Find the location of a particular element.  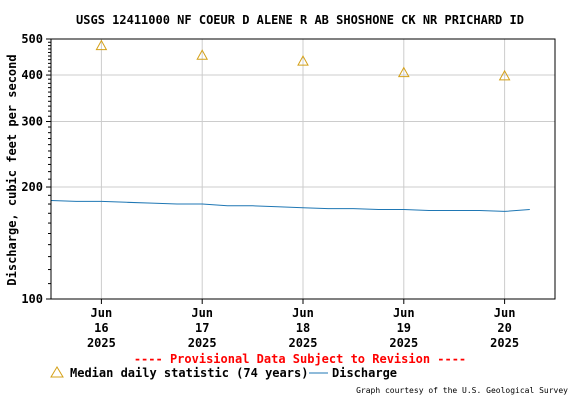

y-tick-label: 200 is located at coordinates (32, 187).